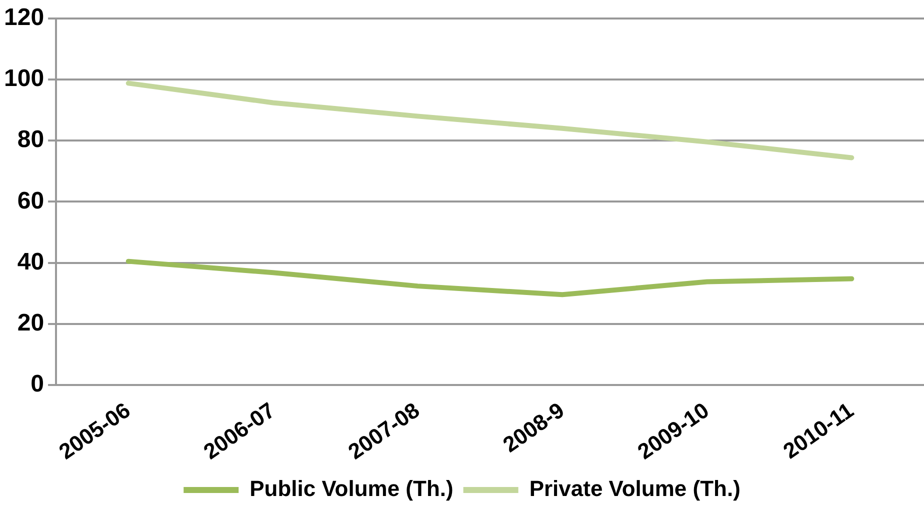 This screenshot has height=515, width=924. What do you see at coordinates (30, 262) in the screenshot?
I see `y-tick-label: 40` at bounding box center [30, 262].